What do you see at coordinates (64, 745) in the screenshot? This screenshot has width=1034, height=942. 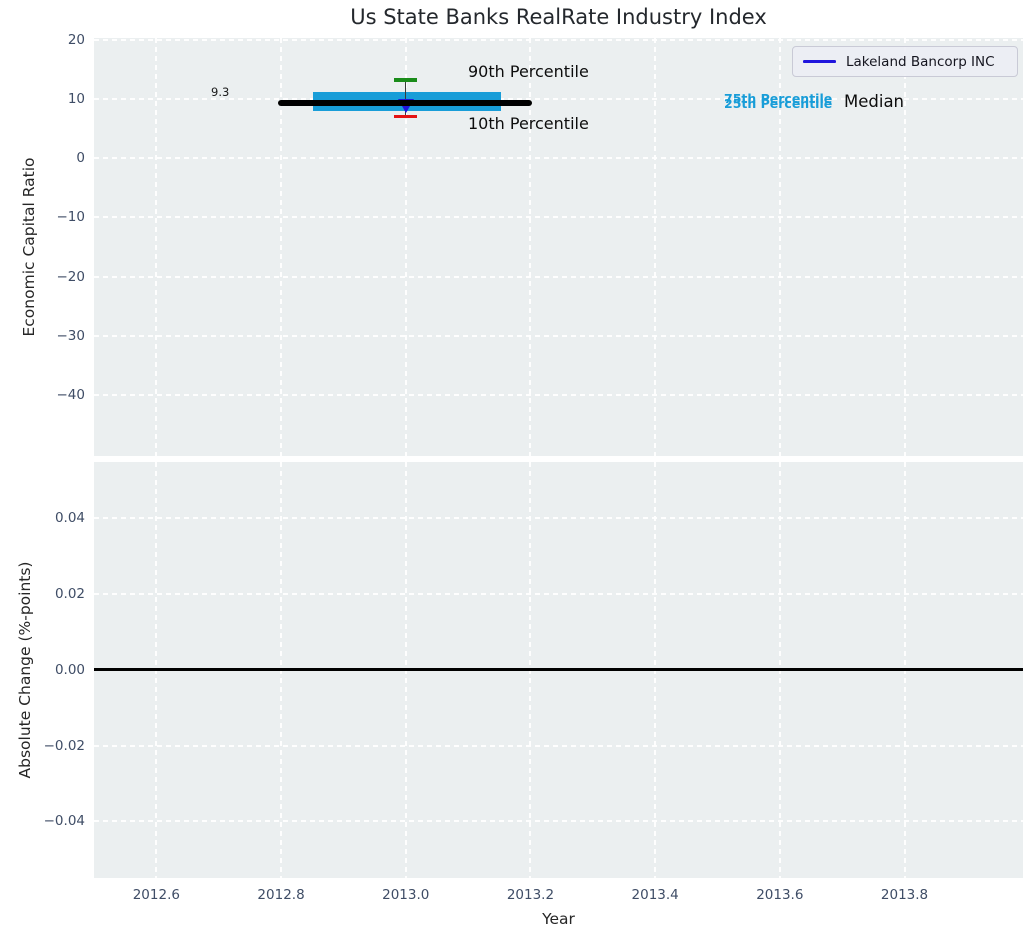 I see `y-tick-label: −0.02` at bounding box center [64, 745].